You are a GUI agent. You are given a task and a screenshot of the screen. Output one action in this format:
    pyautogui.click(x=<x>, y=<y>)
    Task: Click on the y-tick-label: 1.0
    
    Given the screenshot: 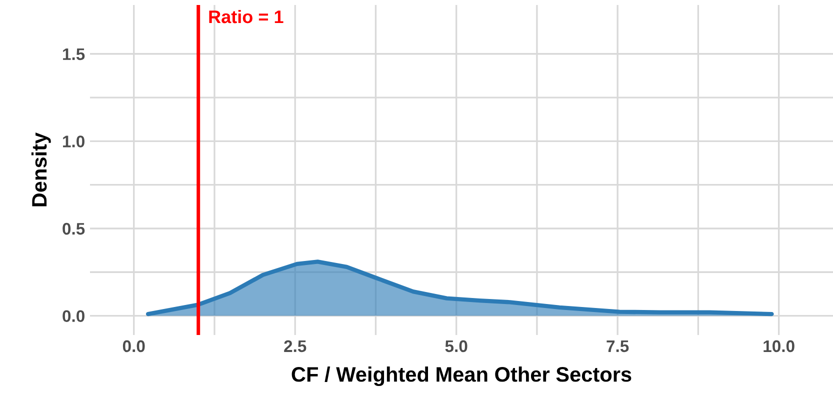 What is the action you would take?
    pyautogui.click(x=73, y=142)
    